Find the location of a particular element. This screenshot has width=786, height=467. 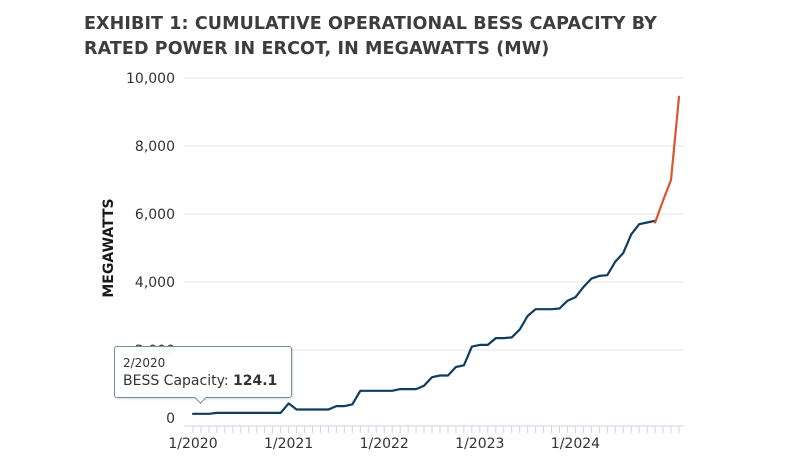

y-axis-label: MEGAWATTS is located at coordinates (109, 247).